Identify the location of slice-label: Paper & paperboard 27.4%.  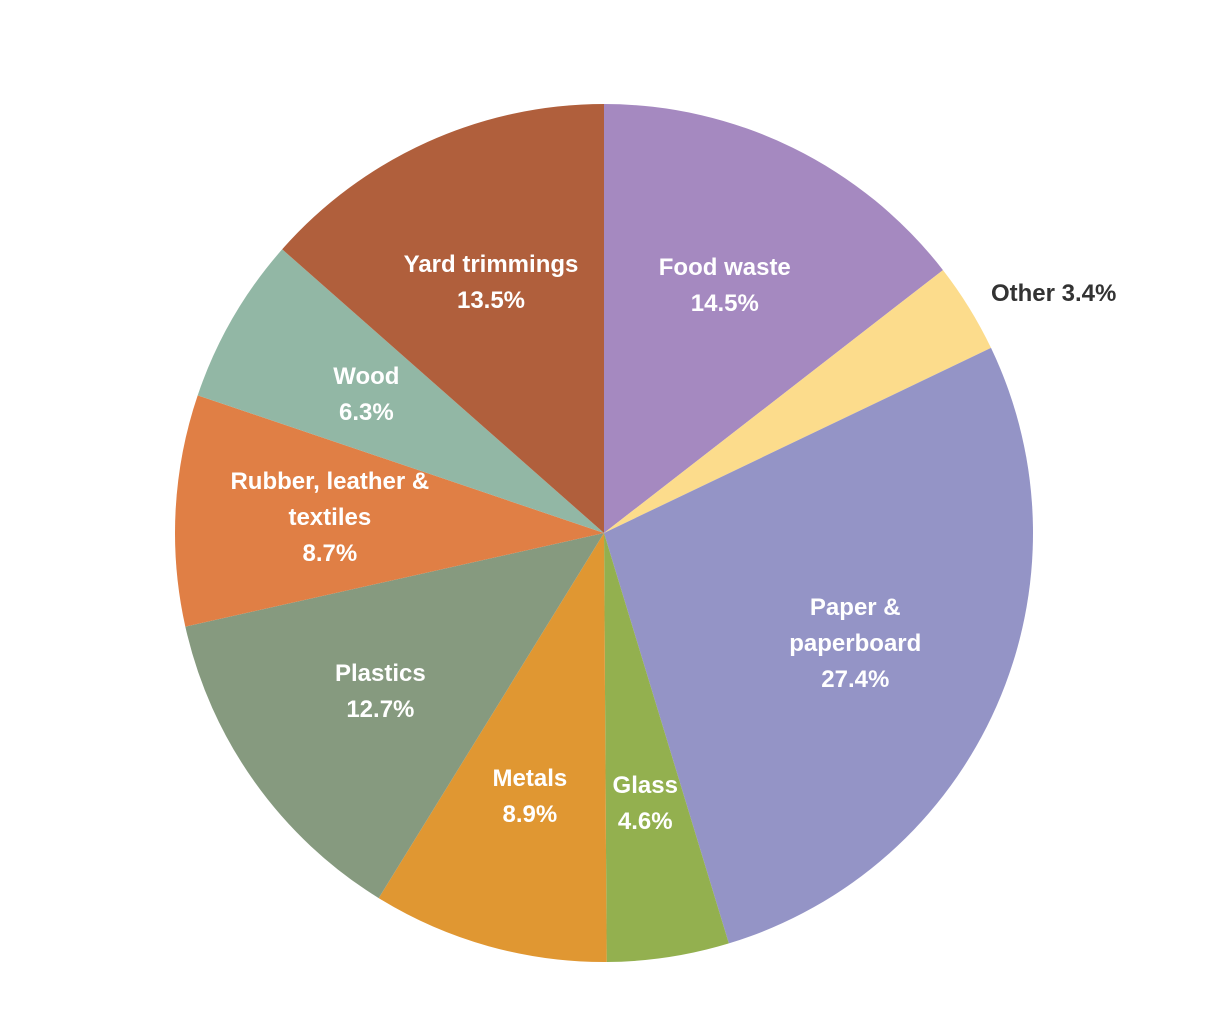
(855, 644).